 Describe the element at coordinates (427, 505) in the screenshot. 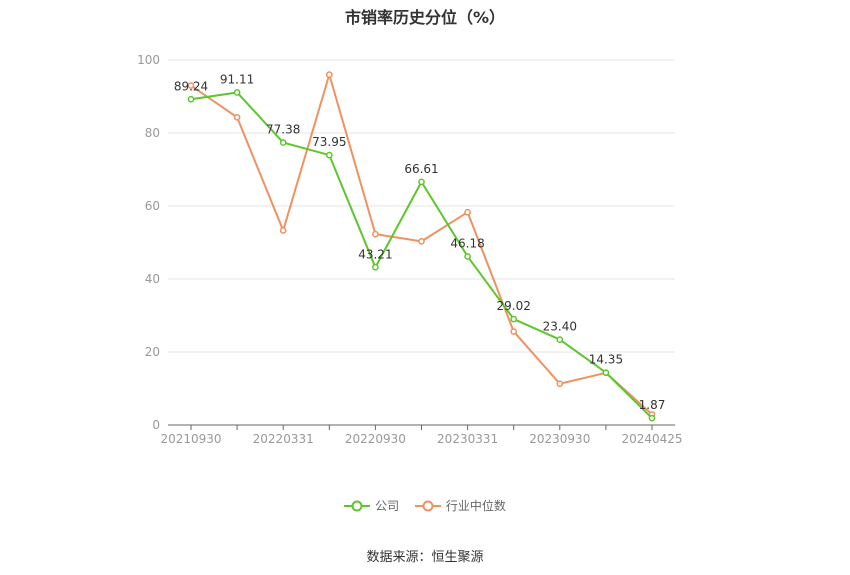

I see `legend-industry-icon` at that location.